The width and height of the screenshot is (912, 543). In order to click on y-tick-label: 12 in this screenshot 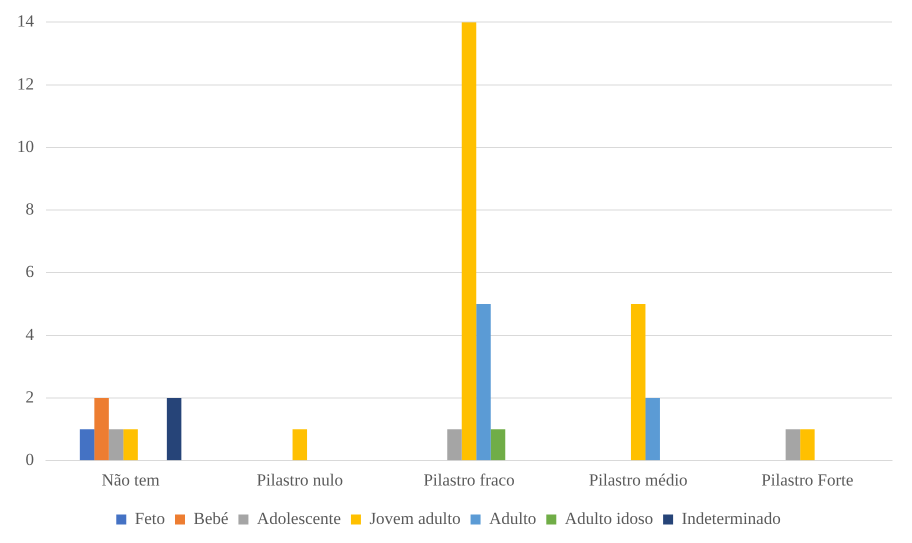, I will do `click(25, 84)`.